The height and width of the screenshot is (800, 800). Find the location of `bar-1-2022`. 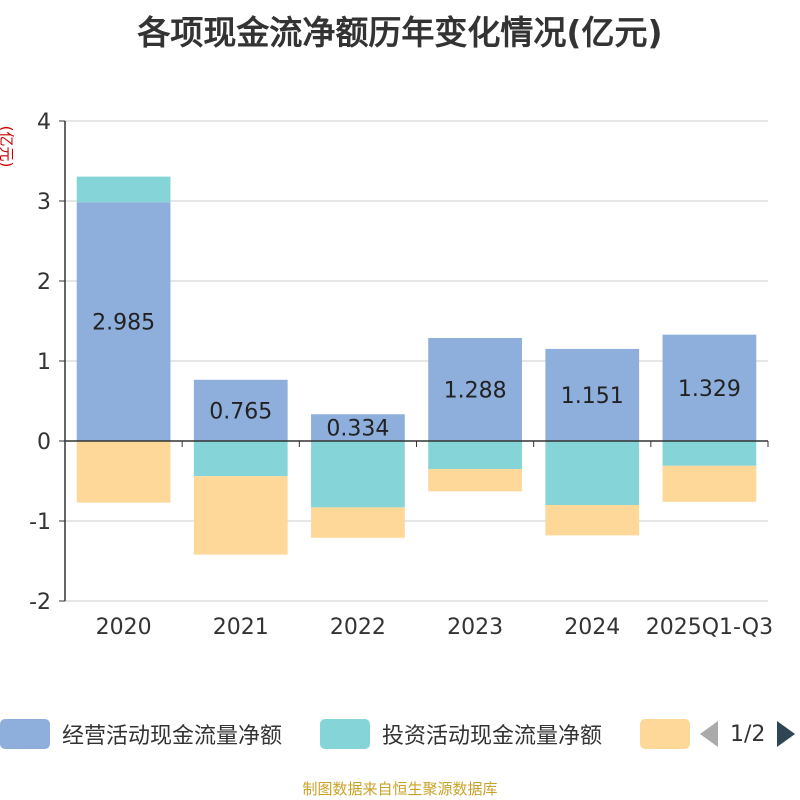

bar-1-2022 is located at coordinates (358, 474).